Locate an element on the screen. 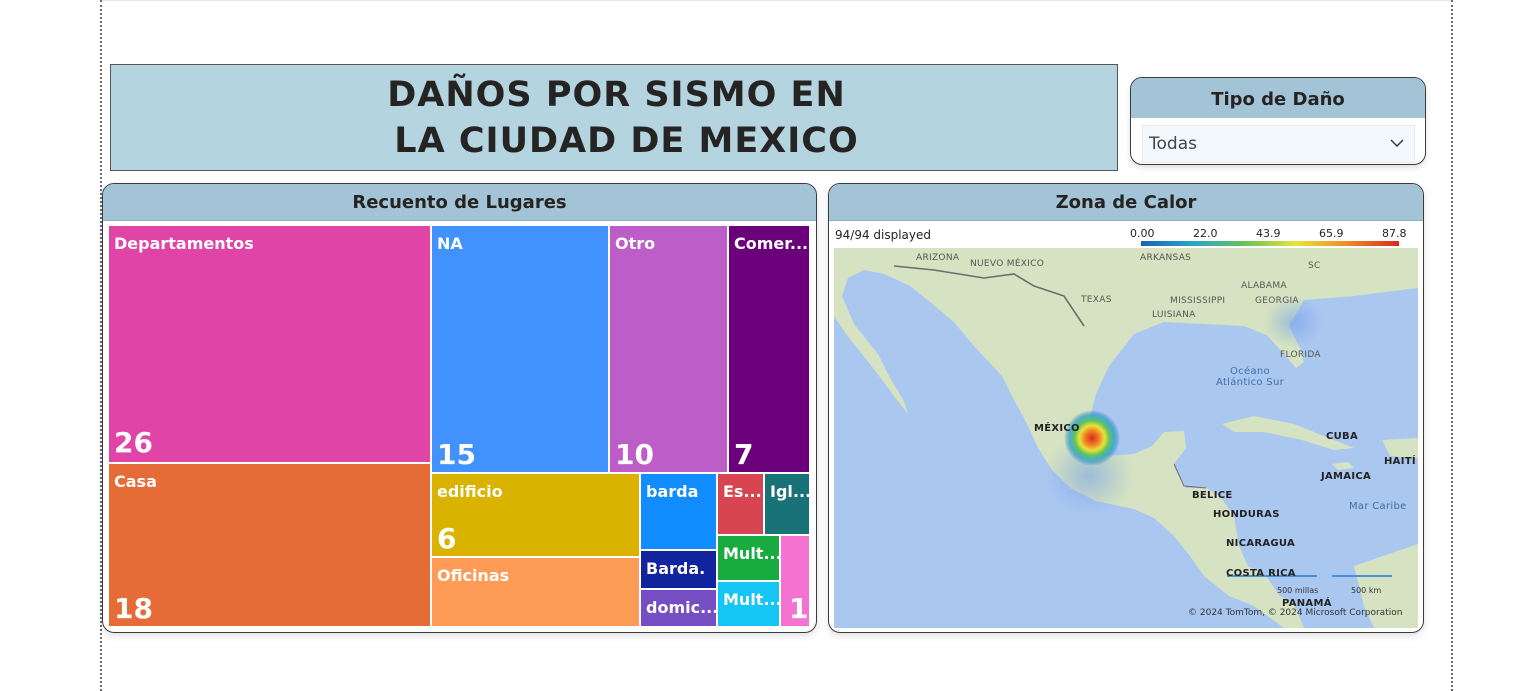 The width and height of the screenshot is (1534, 691). ocean-label-2: Atlántico Sur is located at coordinates (1250, 382).